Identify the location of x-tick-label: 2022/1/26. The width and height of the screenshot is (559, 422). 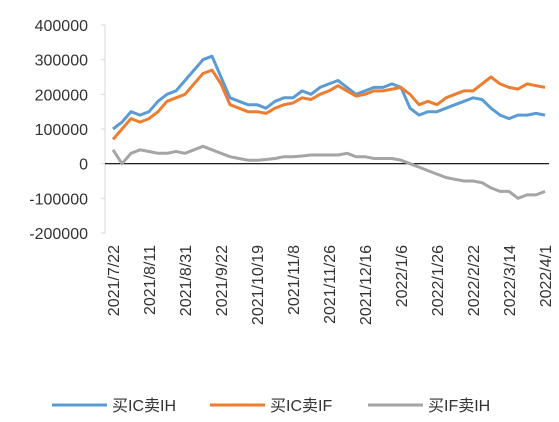
(438, 280).